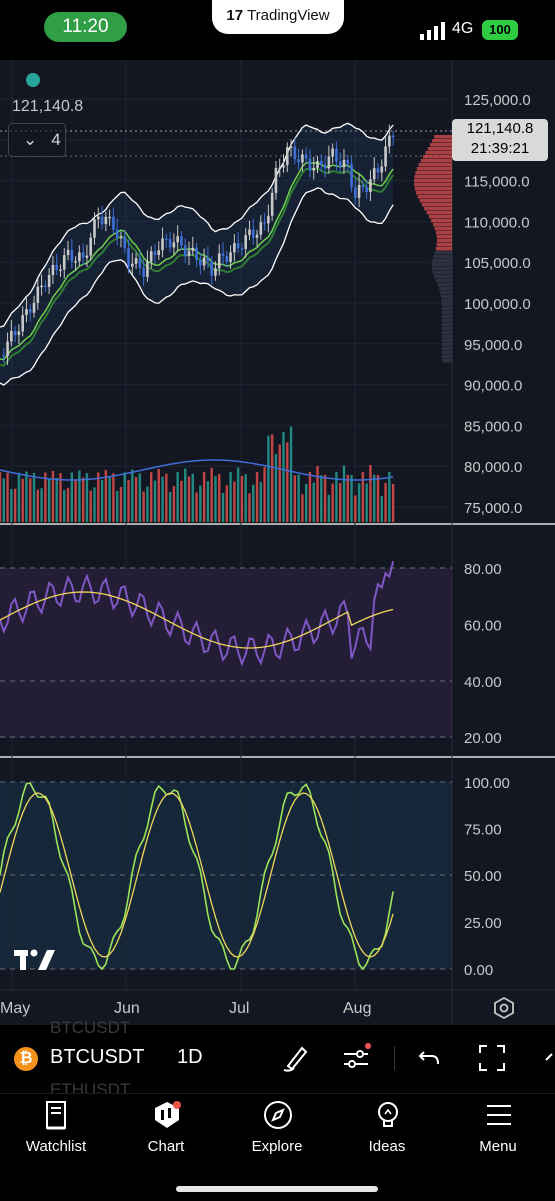  Describe the element at coordinates (499, 1115) in the screenshot. I see `menu-icon` at that location.